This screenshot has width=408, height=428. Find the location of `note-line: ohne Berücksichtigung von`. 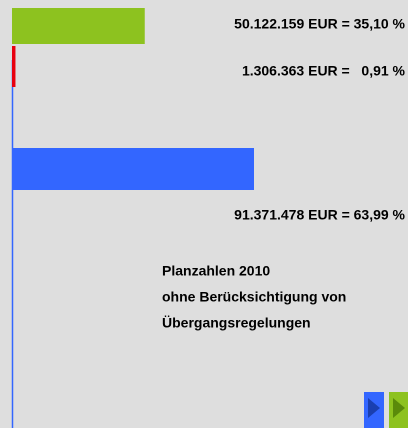

note-line: ohne Berücksichtigung von is located at coordinates (254, 297).